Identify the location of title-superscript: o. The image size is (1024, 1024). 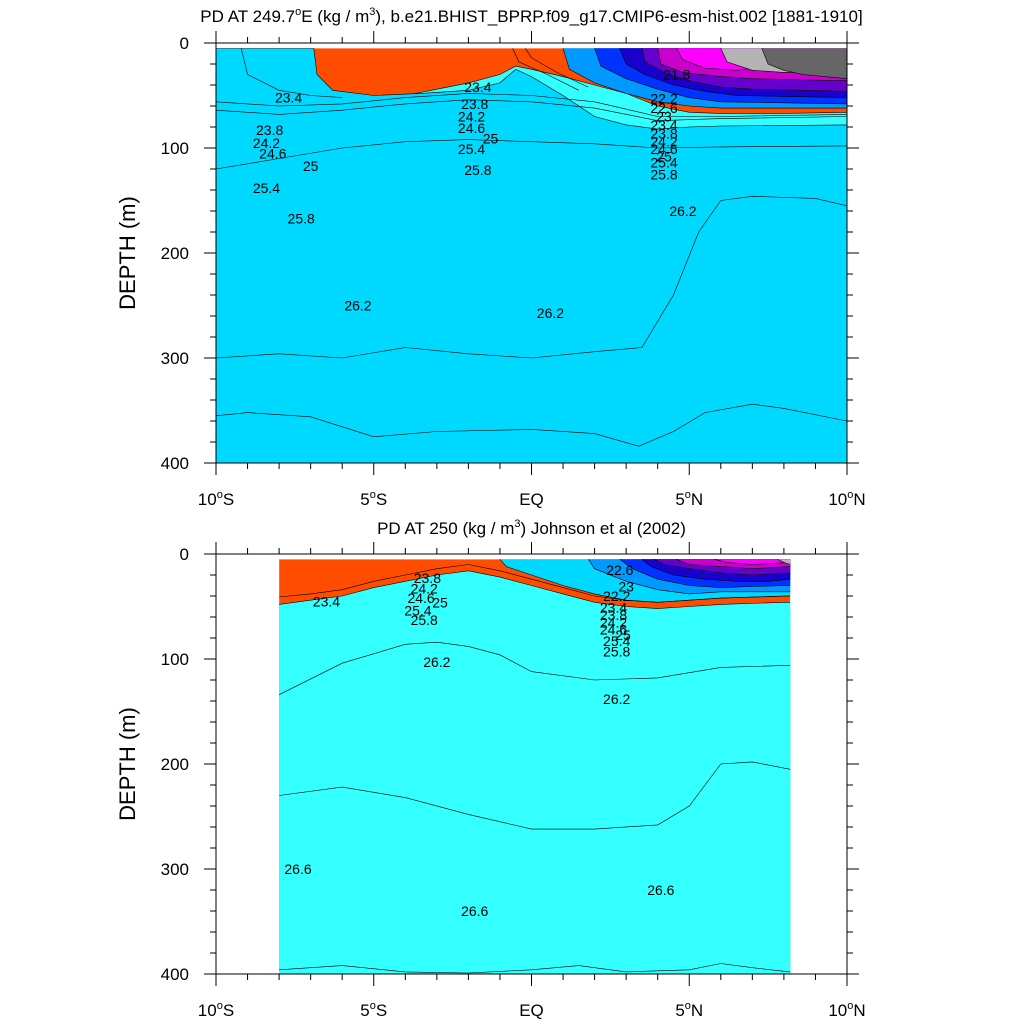
(298, 12).